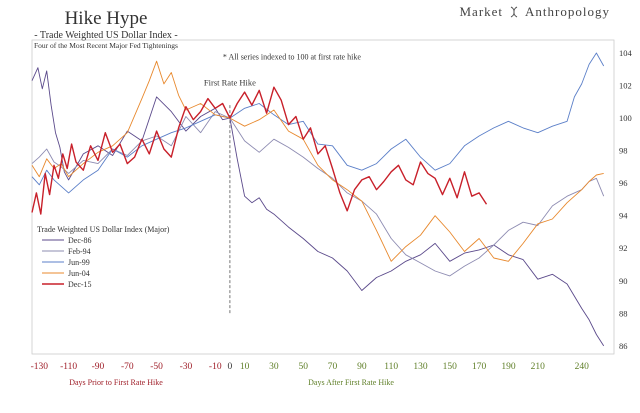 Image resolution: width=640 pixels, height=413 pixels. I want to click on x-tick-label: -30, so click(186, 367).